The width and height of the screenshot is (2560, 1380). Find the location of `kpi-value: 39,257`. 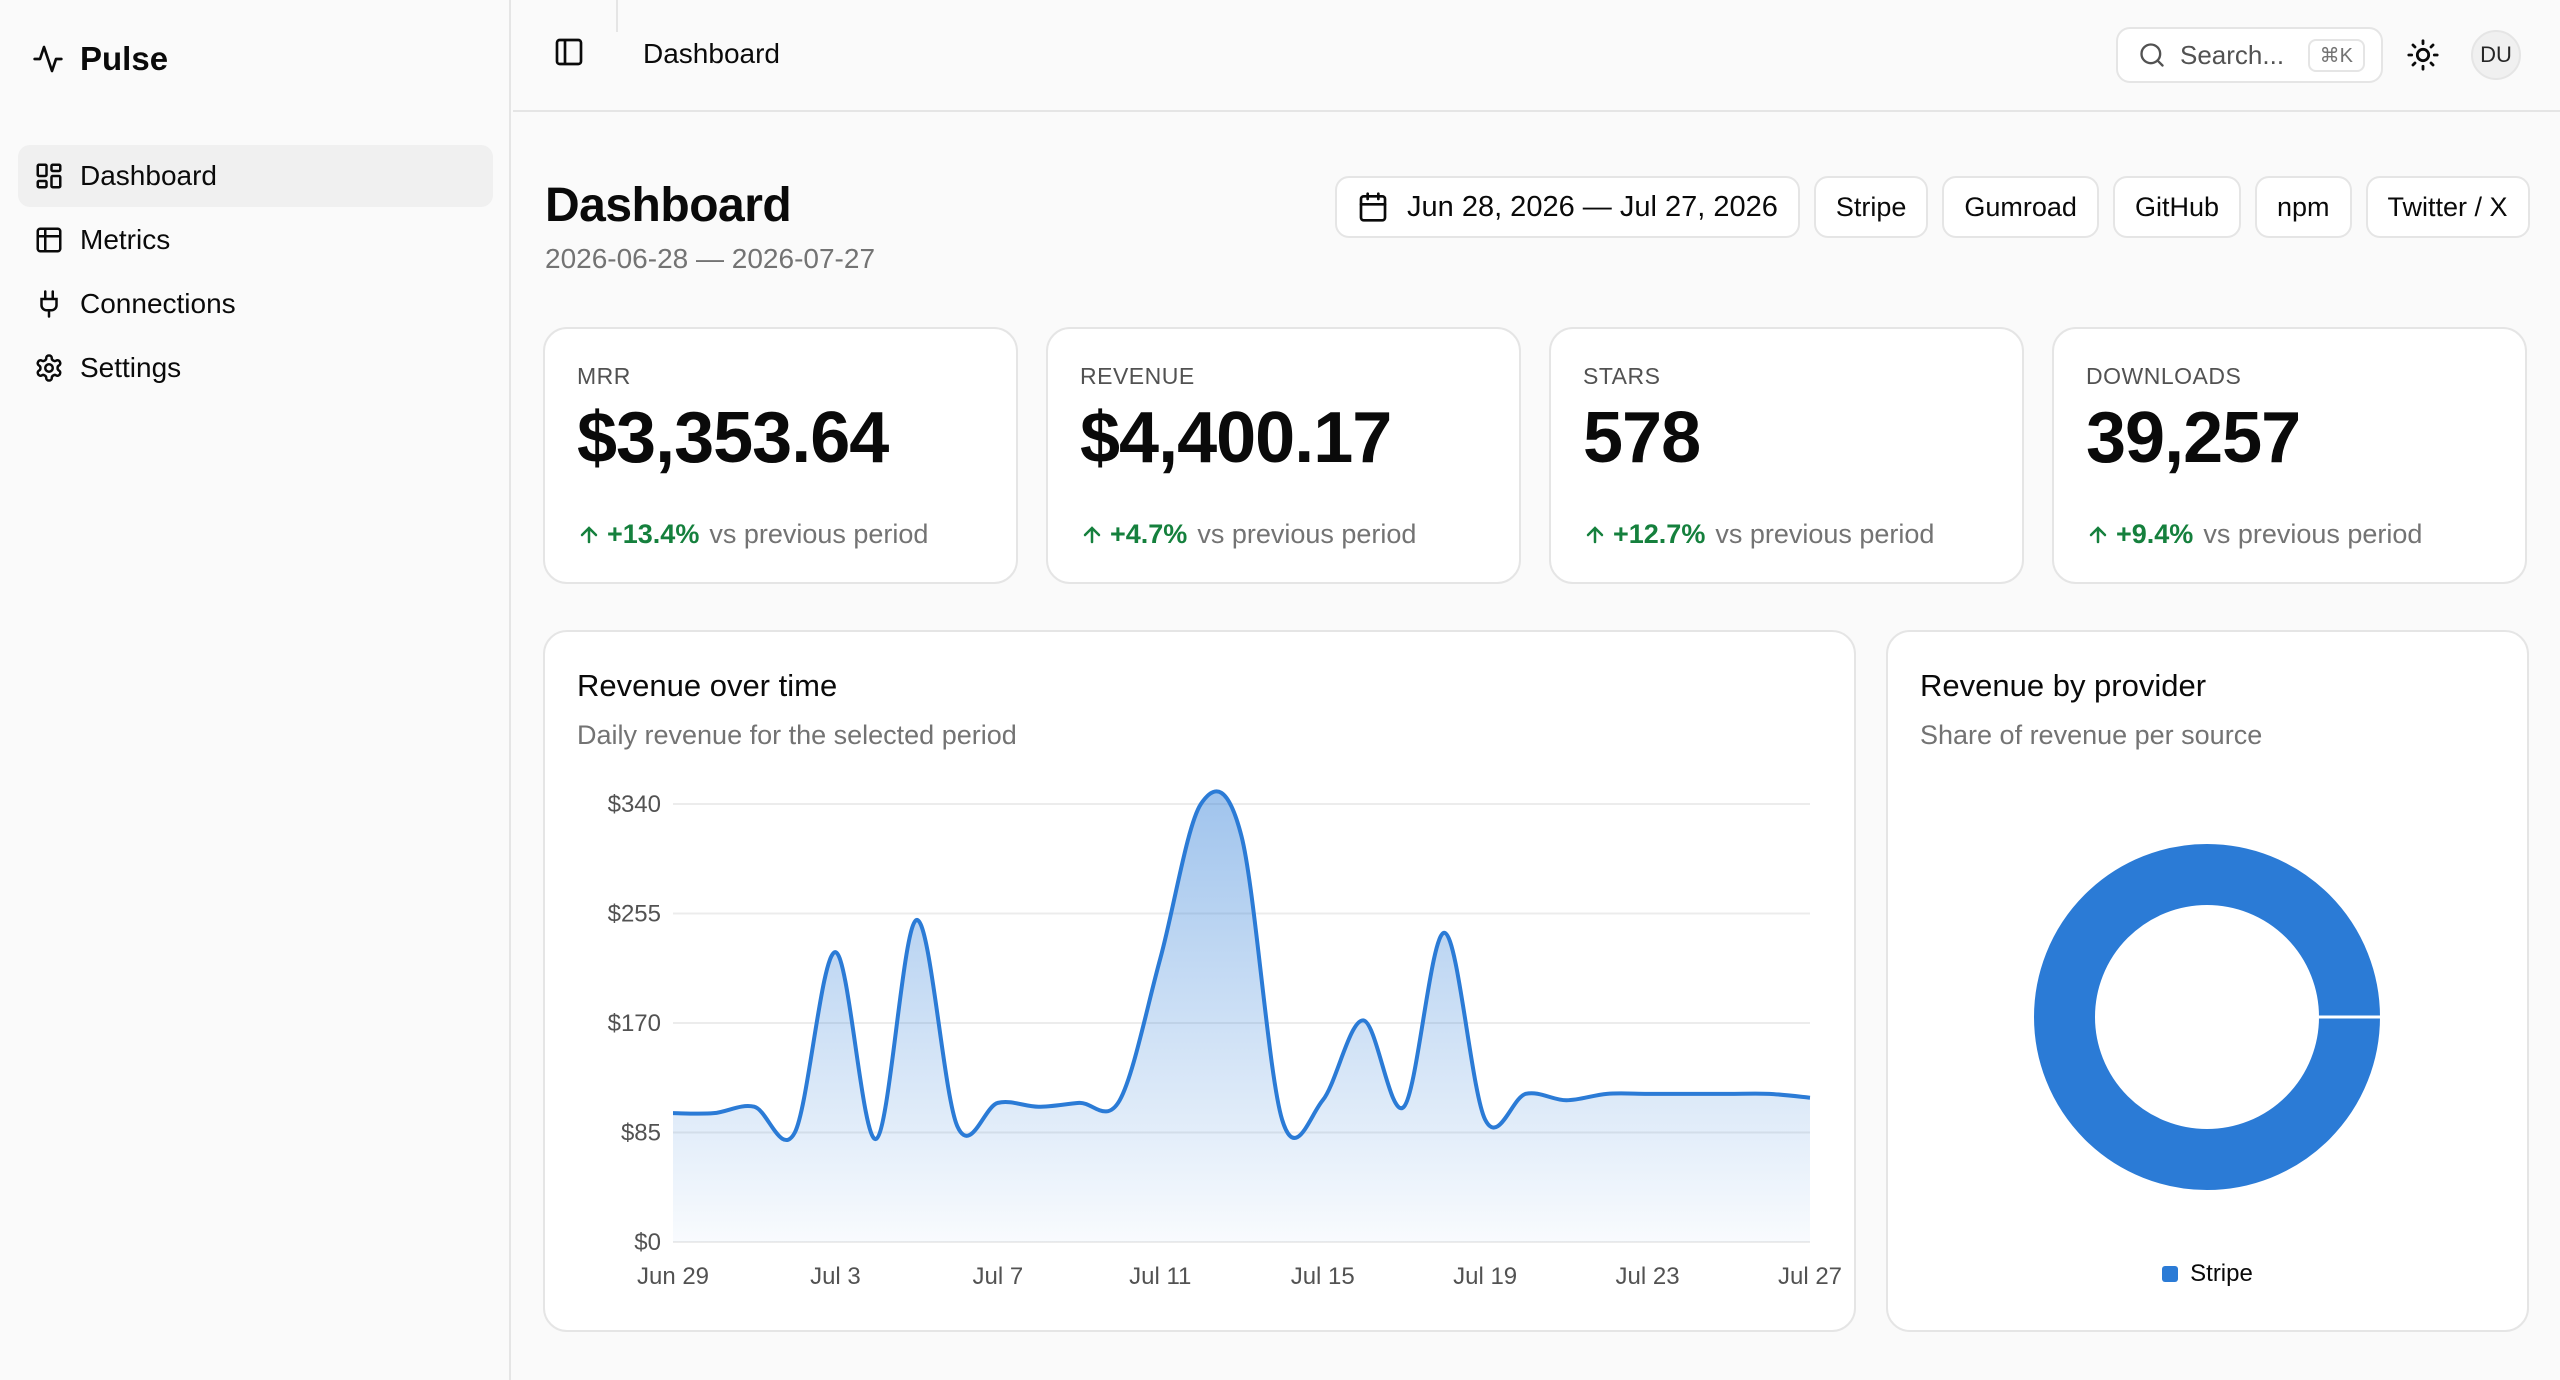

kpi-value: 39,257 is located at coordinates (2193, 438).